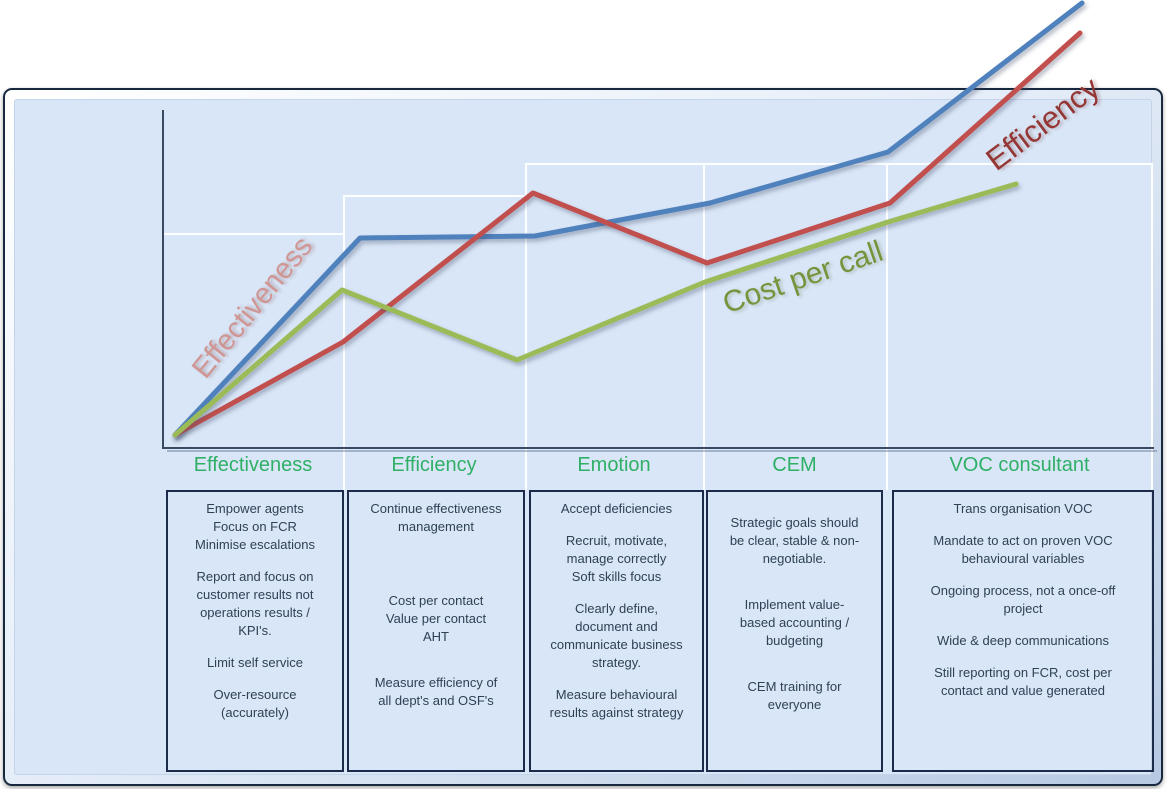 The image size is (1170, 789). I want to click on stage-text-line: Strategic goals should, so click(794, 522).